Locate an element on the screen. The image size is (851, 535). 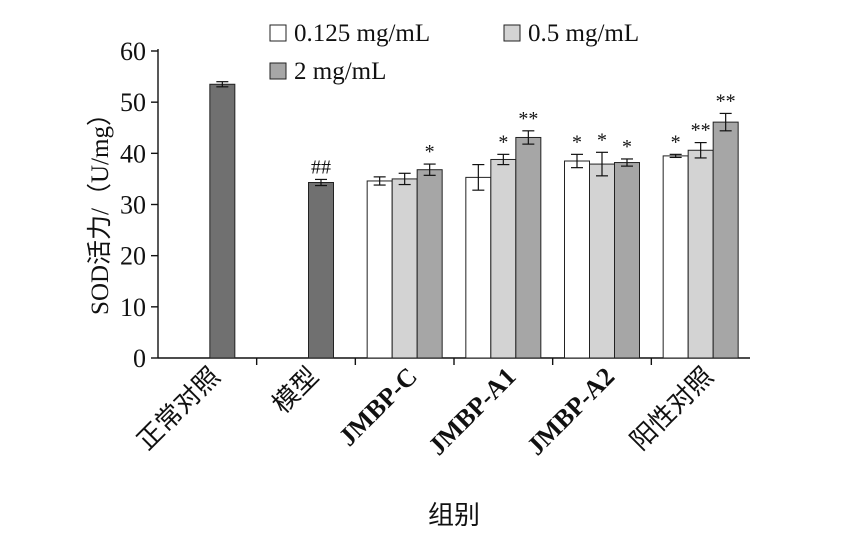
x-tick-label: JMBP-A1 is located at coordinates (471, 411).